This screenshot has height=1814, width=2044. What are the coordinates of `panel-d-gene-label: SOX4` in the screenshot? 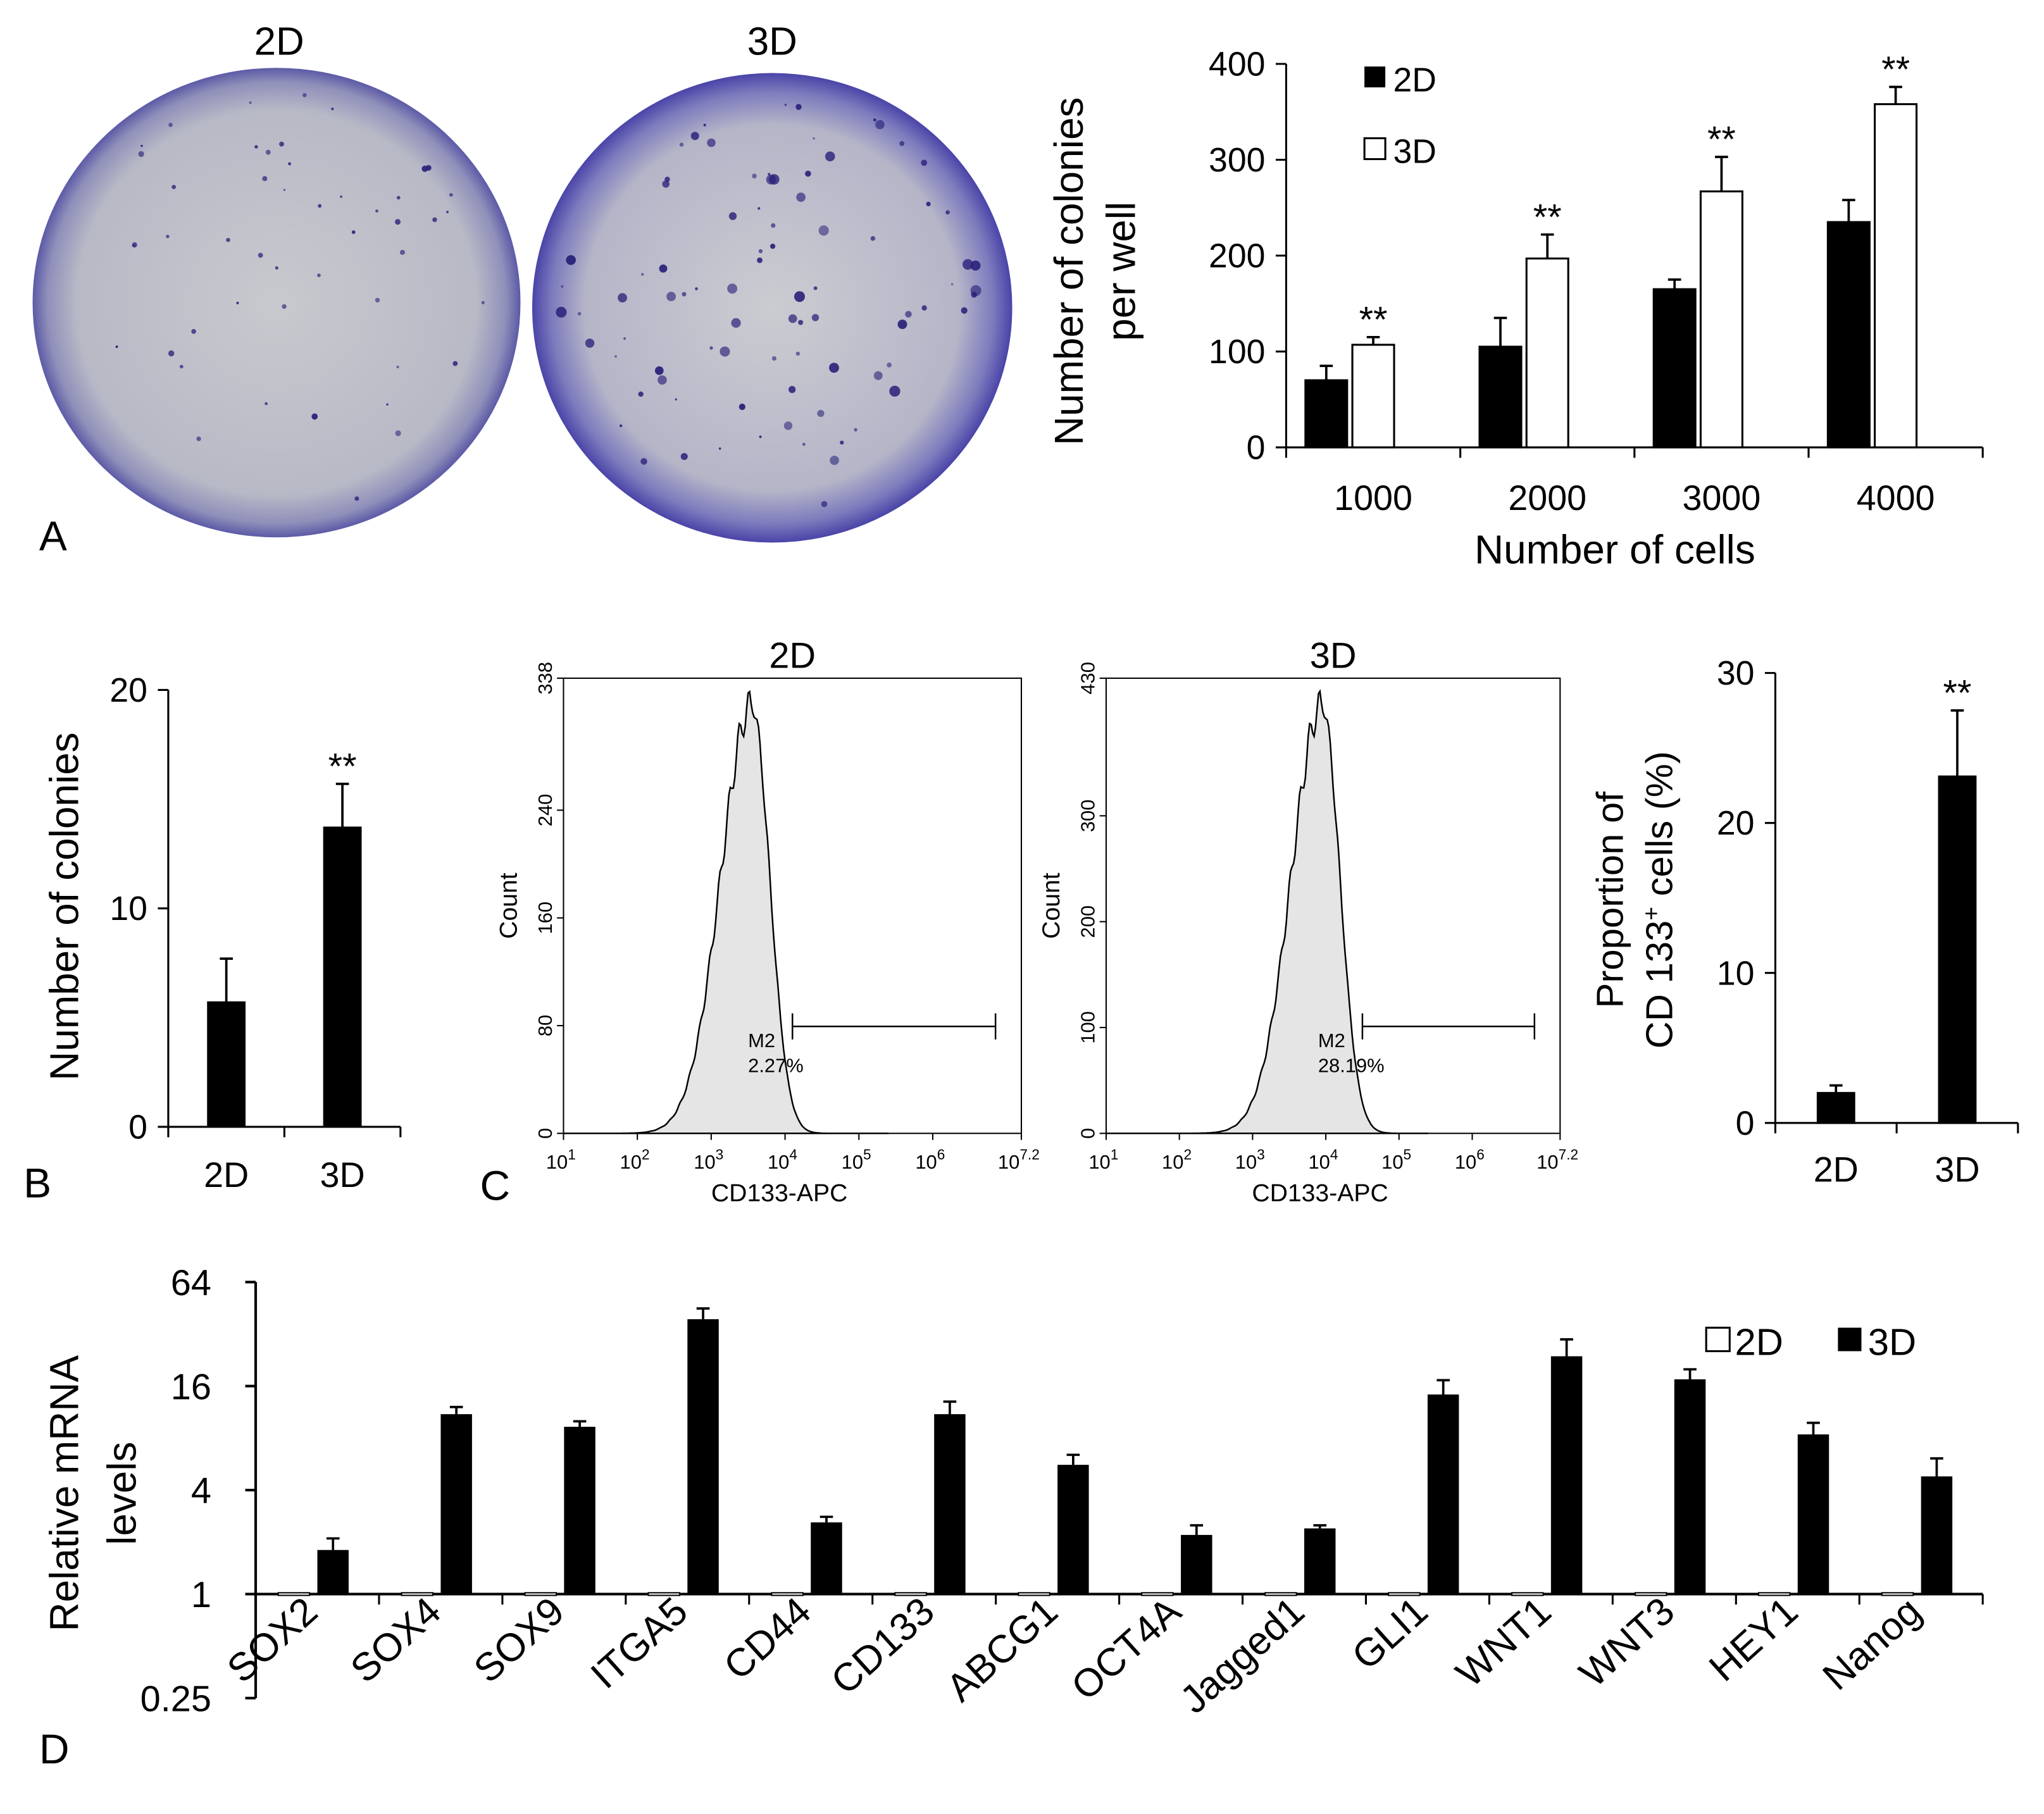 It's located at (395, 1641).